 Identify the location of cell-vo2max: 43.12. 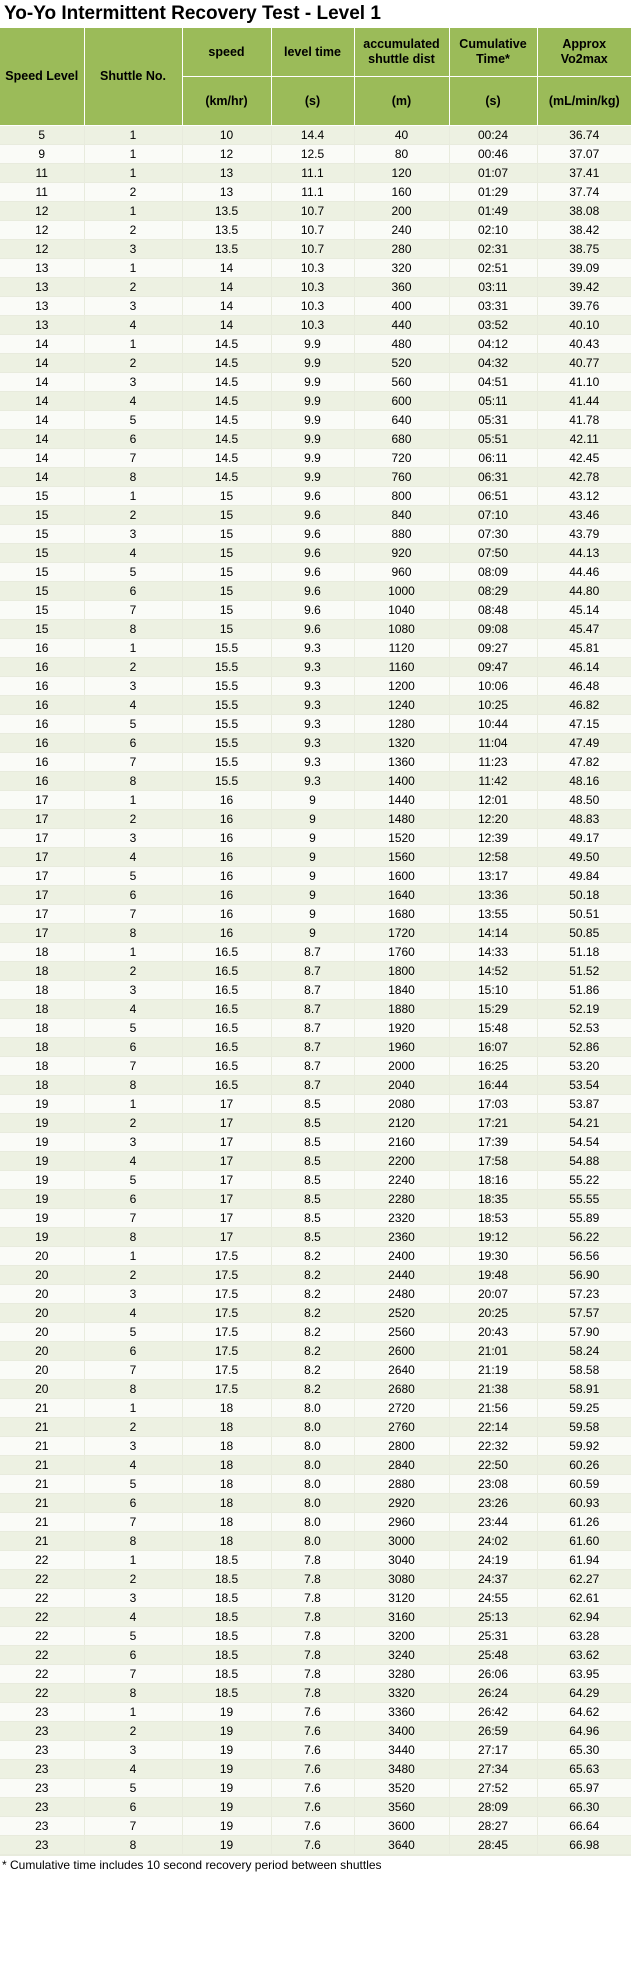
(584, 496).